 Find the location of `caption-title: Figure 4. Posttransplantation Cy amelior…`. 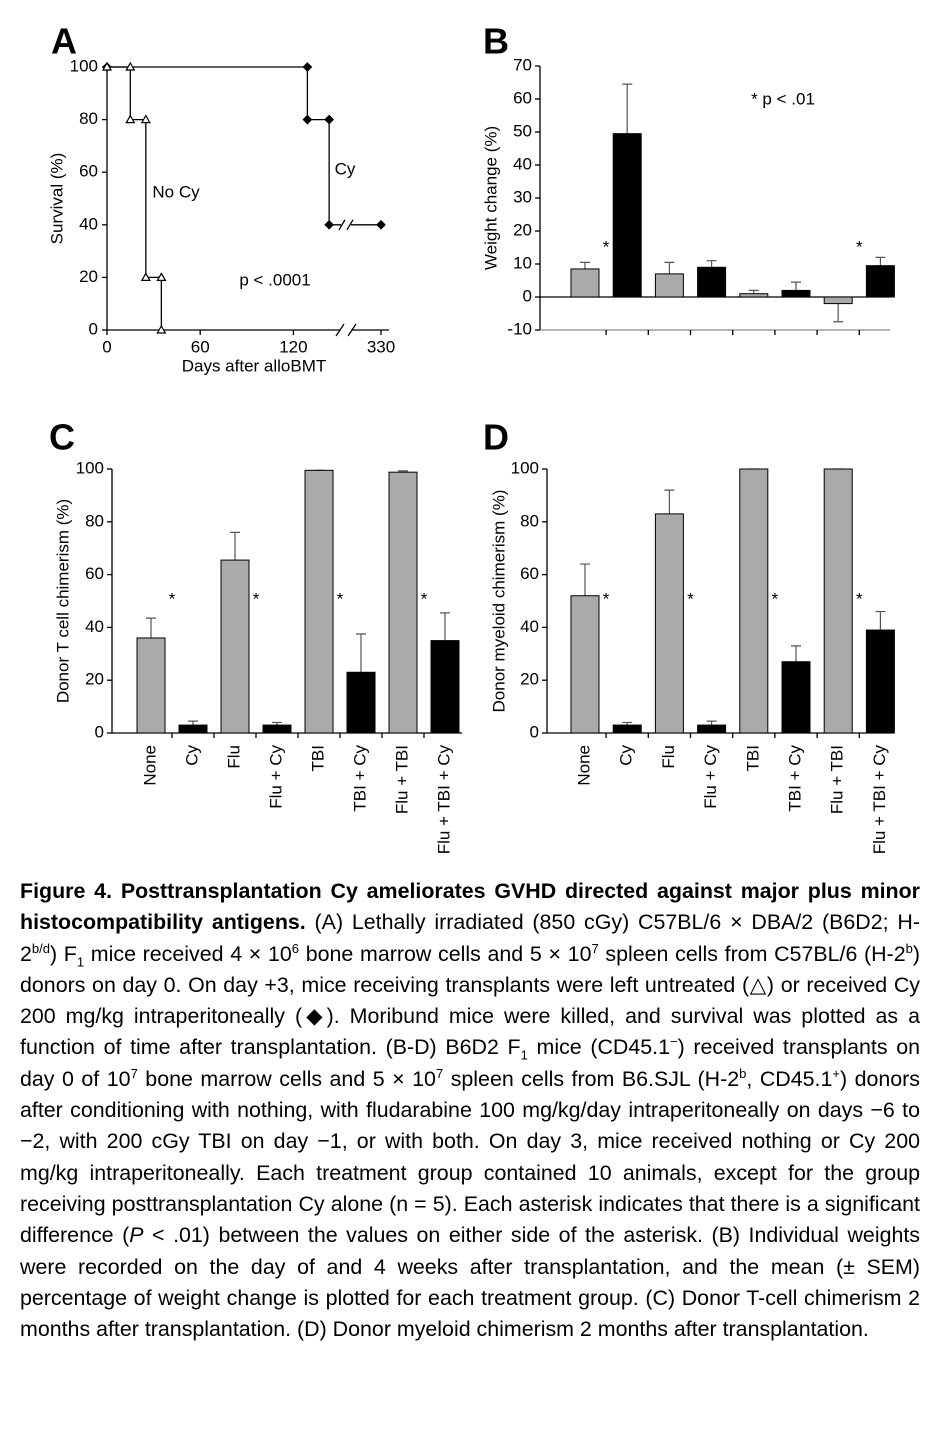

caption-title: Figure 4. Posttransplantation Cy amelior… is located at coordinates (470, 907).